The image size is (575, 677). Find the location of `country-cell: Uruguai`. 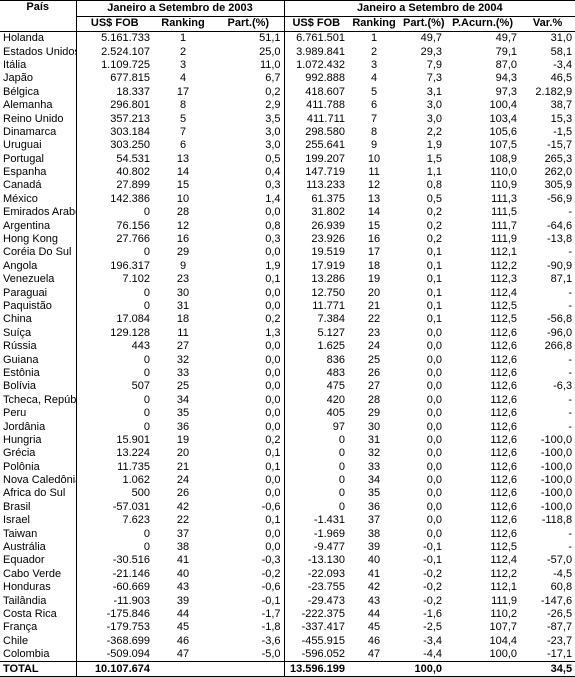

country-cell: Uruguai is located at coordinates (22, 145).